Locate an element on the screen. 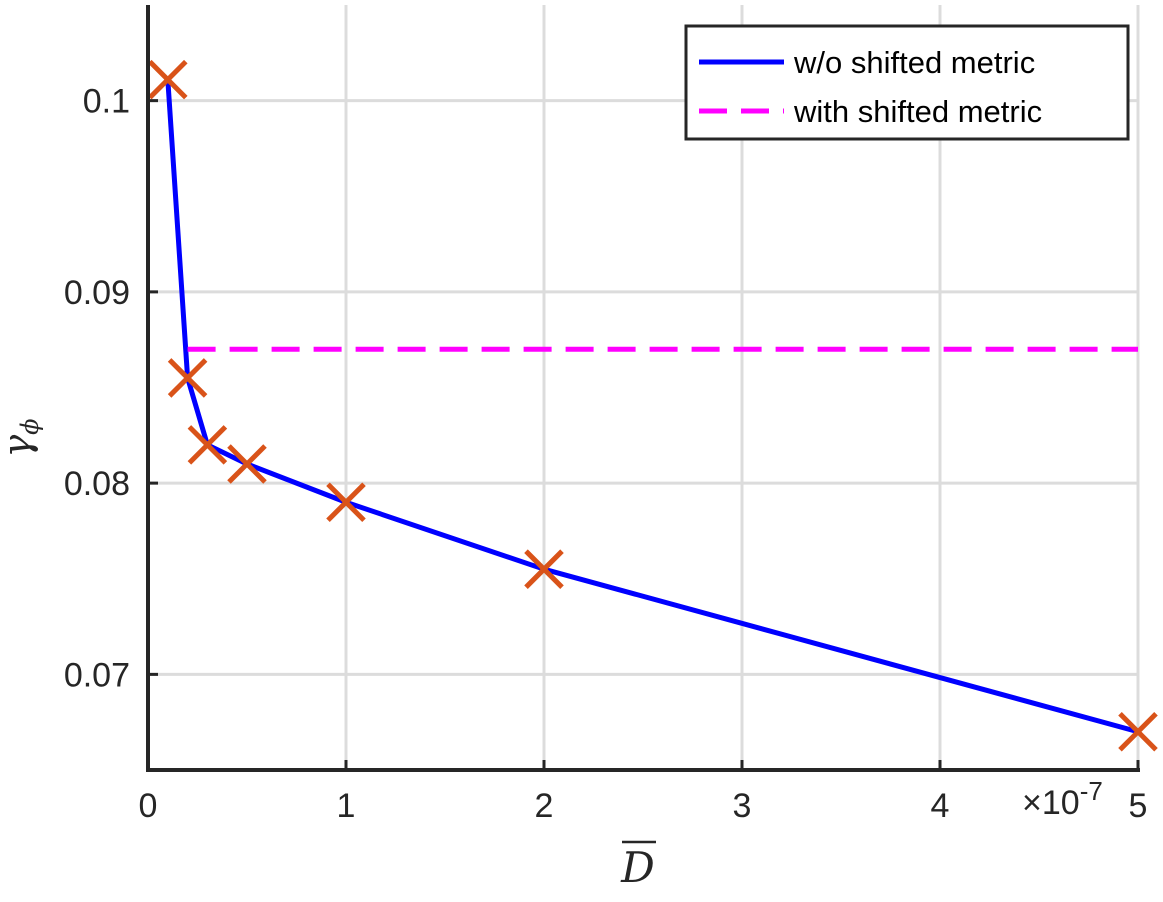 Image resolution: width=1163 pixels, height=902 pixels. y-axis-label-subscript: ϕ is located at coordinates (30, 426).